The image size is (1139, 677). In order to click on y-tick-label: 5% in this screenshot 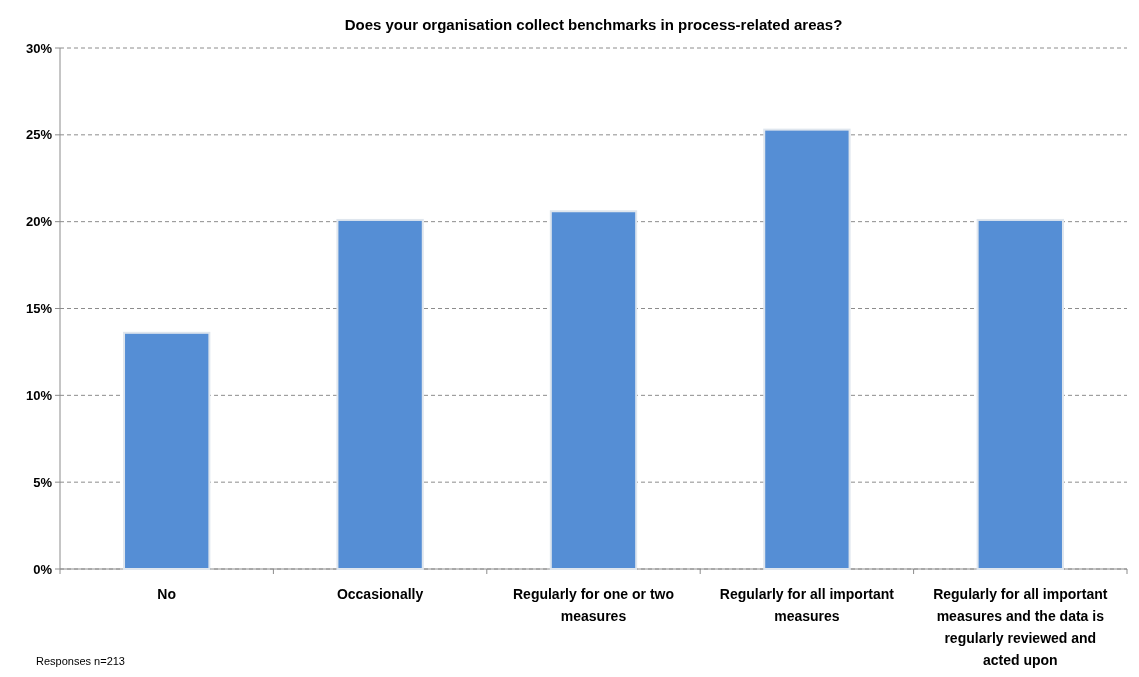, I will do `click(43, 482)`.